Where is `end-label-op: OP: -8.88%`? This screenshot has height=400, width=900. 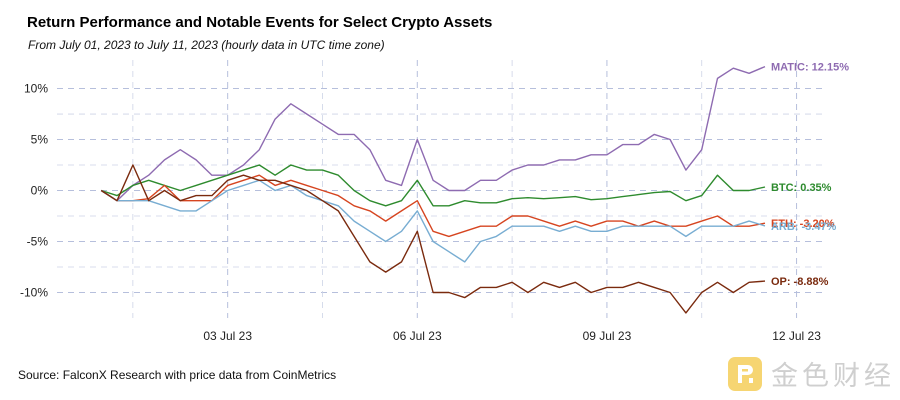
end-label-op: OP: -8.88% is located at coordinates (800, 282).